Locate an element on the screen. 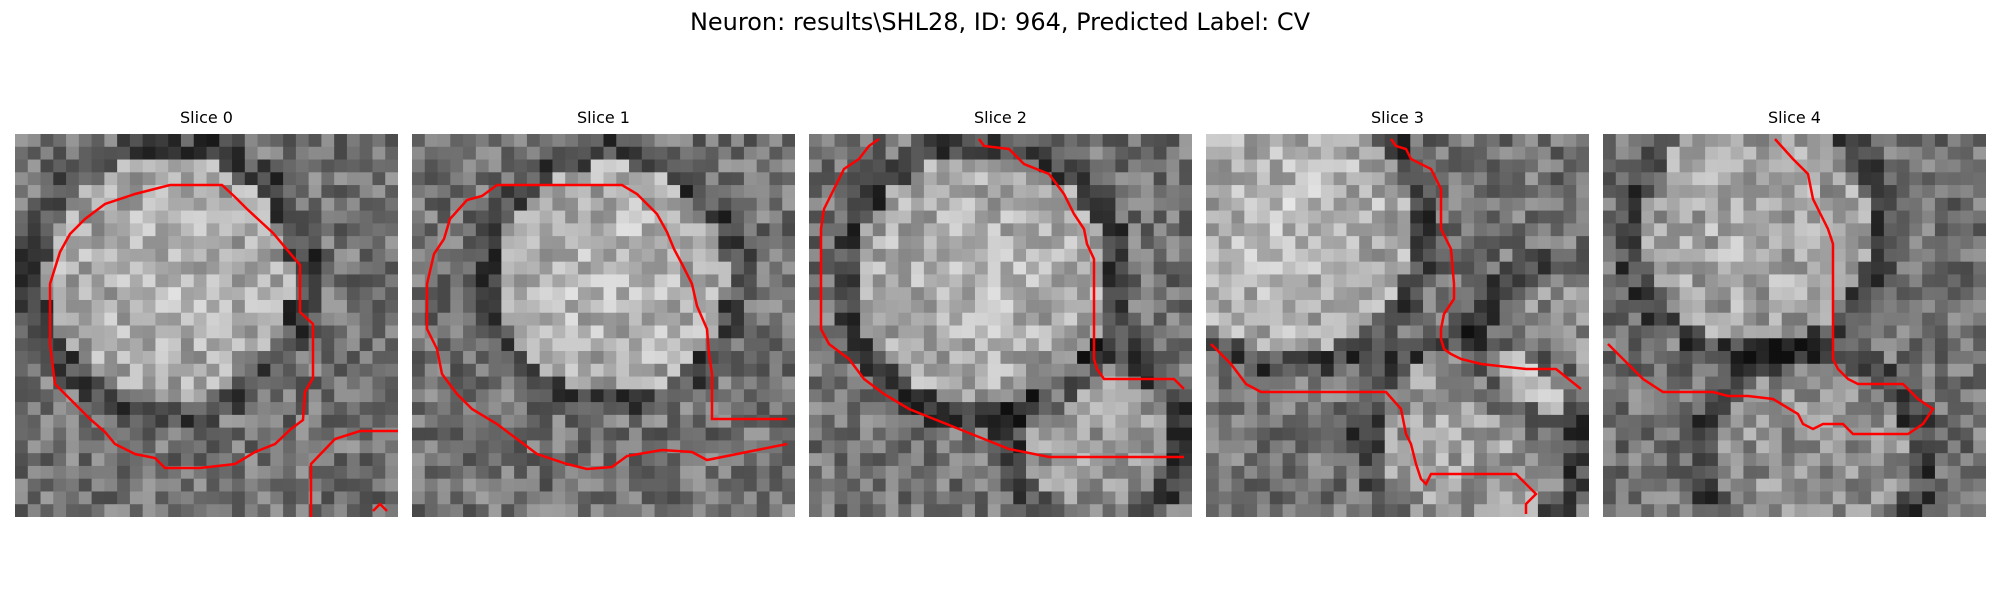 The height and width of the screenshot is (600, 2000). slice-title: Slice 3 is located at coordinates (1397, 117).